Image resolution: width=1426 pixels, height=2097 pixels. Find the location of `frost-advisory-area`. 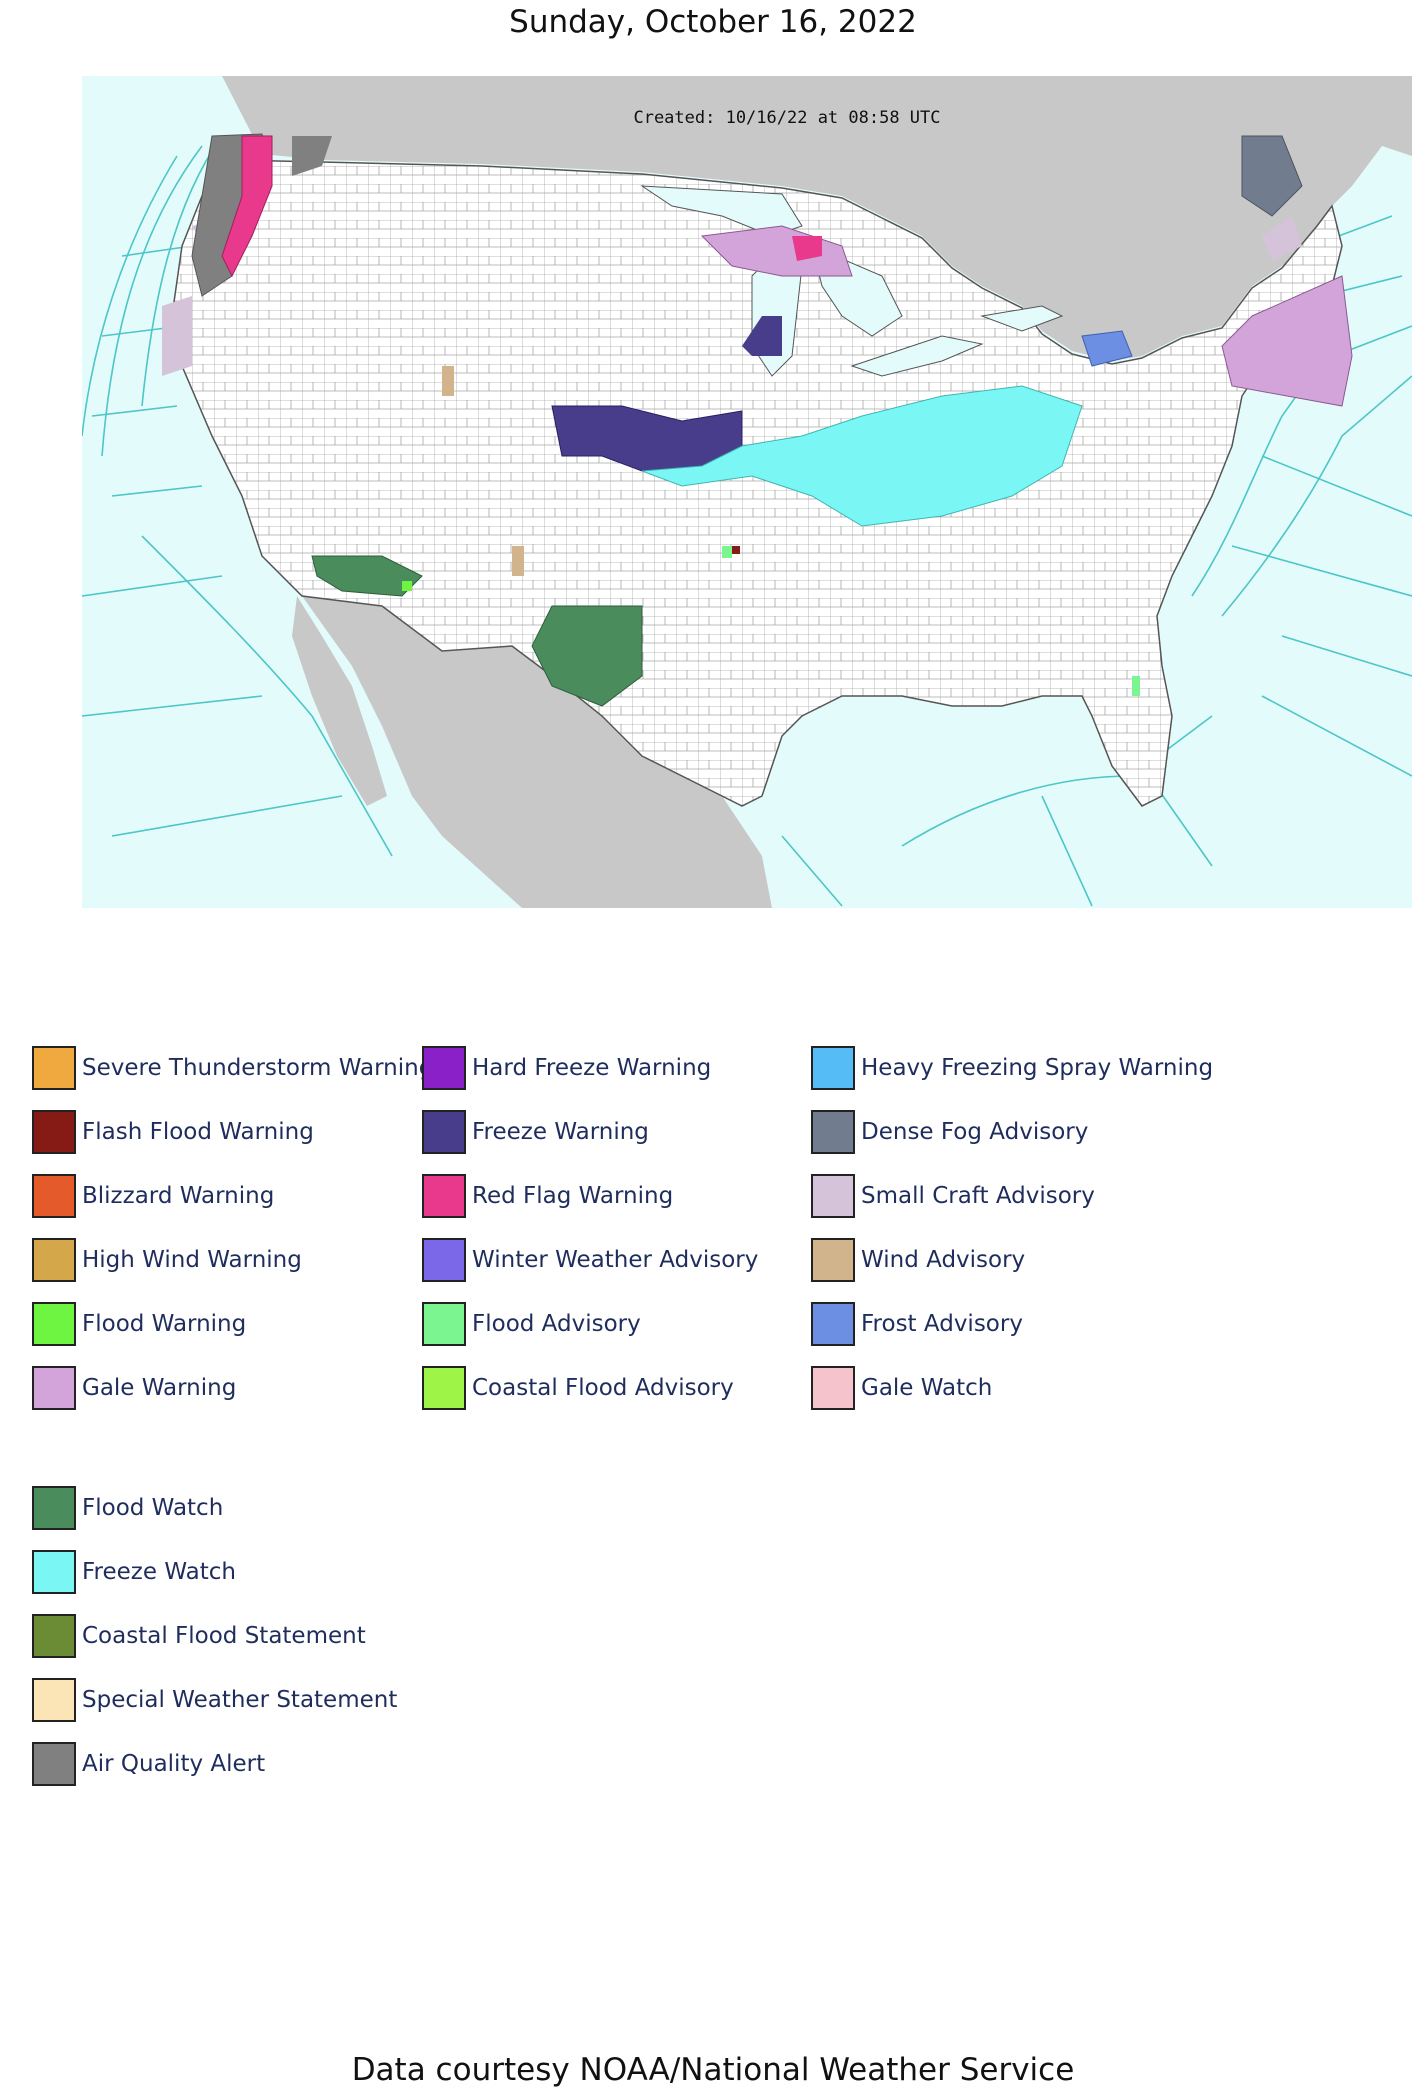

frost-advisory-area is located at coordinates (1107, 348).